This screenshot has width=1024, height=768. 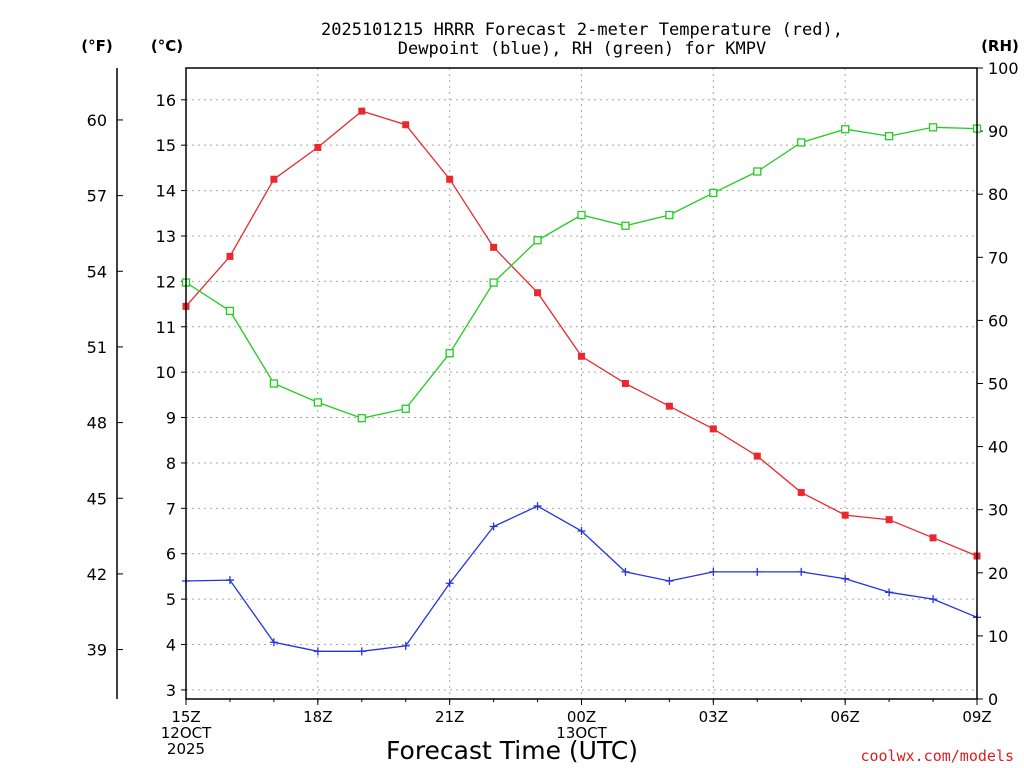 What do you see at coordinates (171, 690) in the screenshot?
I see `celsius-tick-label: 3` at bounding box center [171, 690].